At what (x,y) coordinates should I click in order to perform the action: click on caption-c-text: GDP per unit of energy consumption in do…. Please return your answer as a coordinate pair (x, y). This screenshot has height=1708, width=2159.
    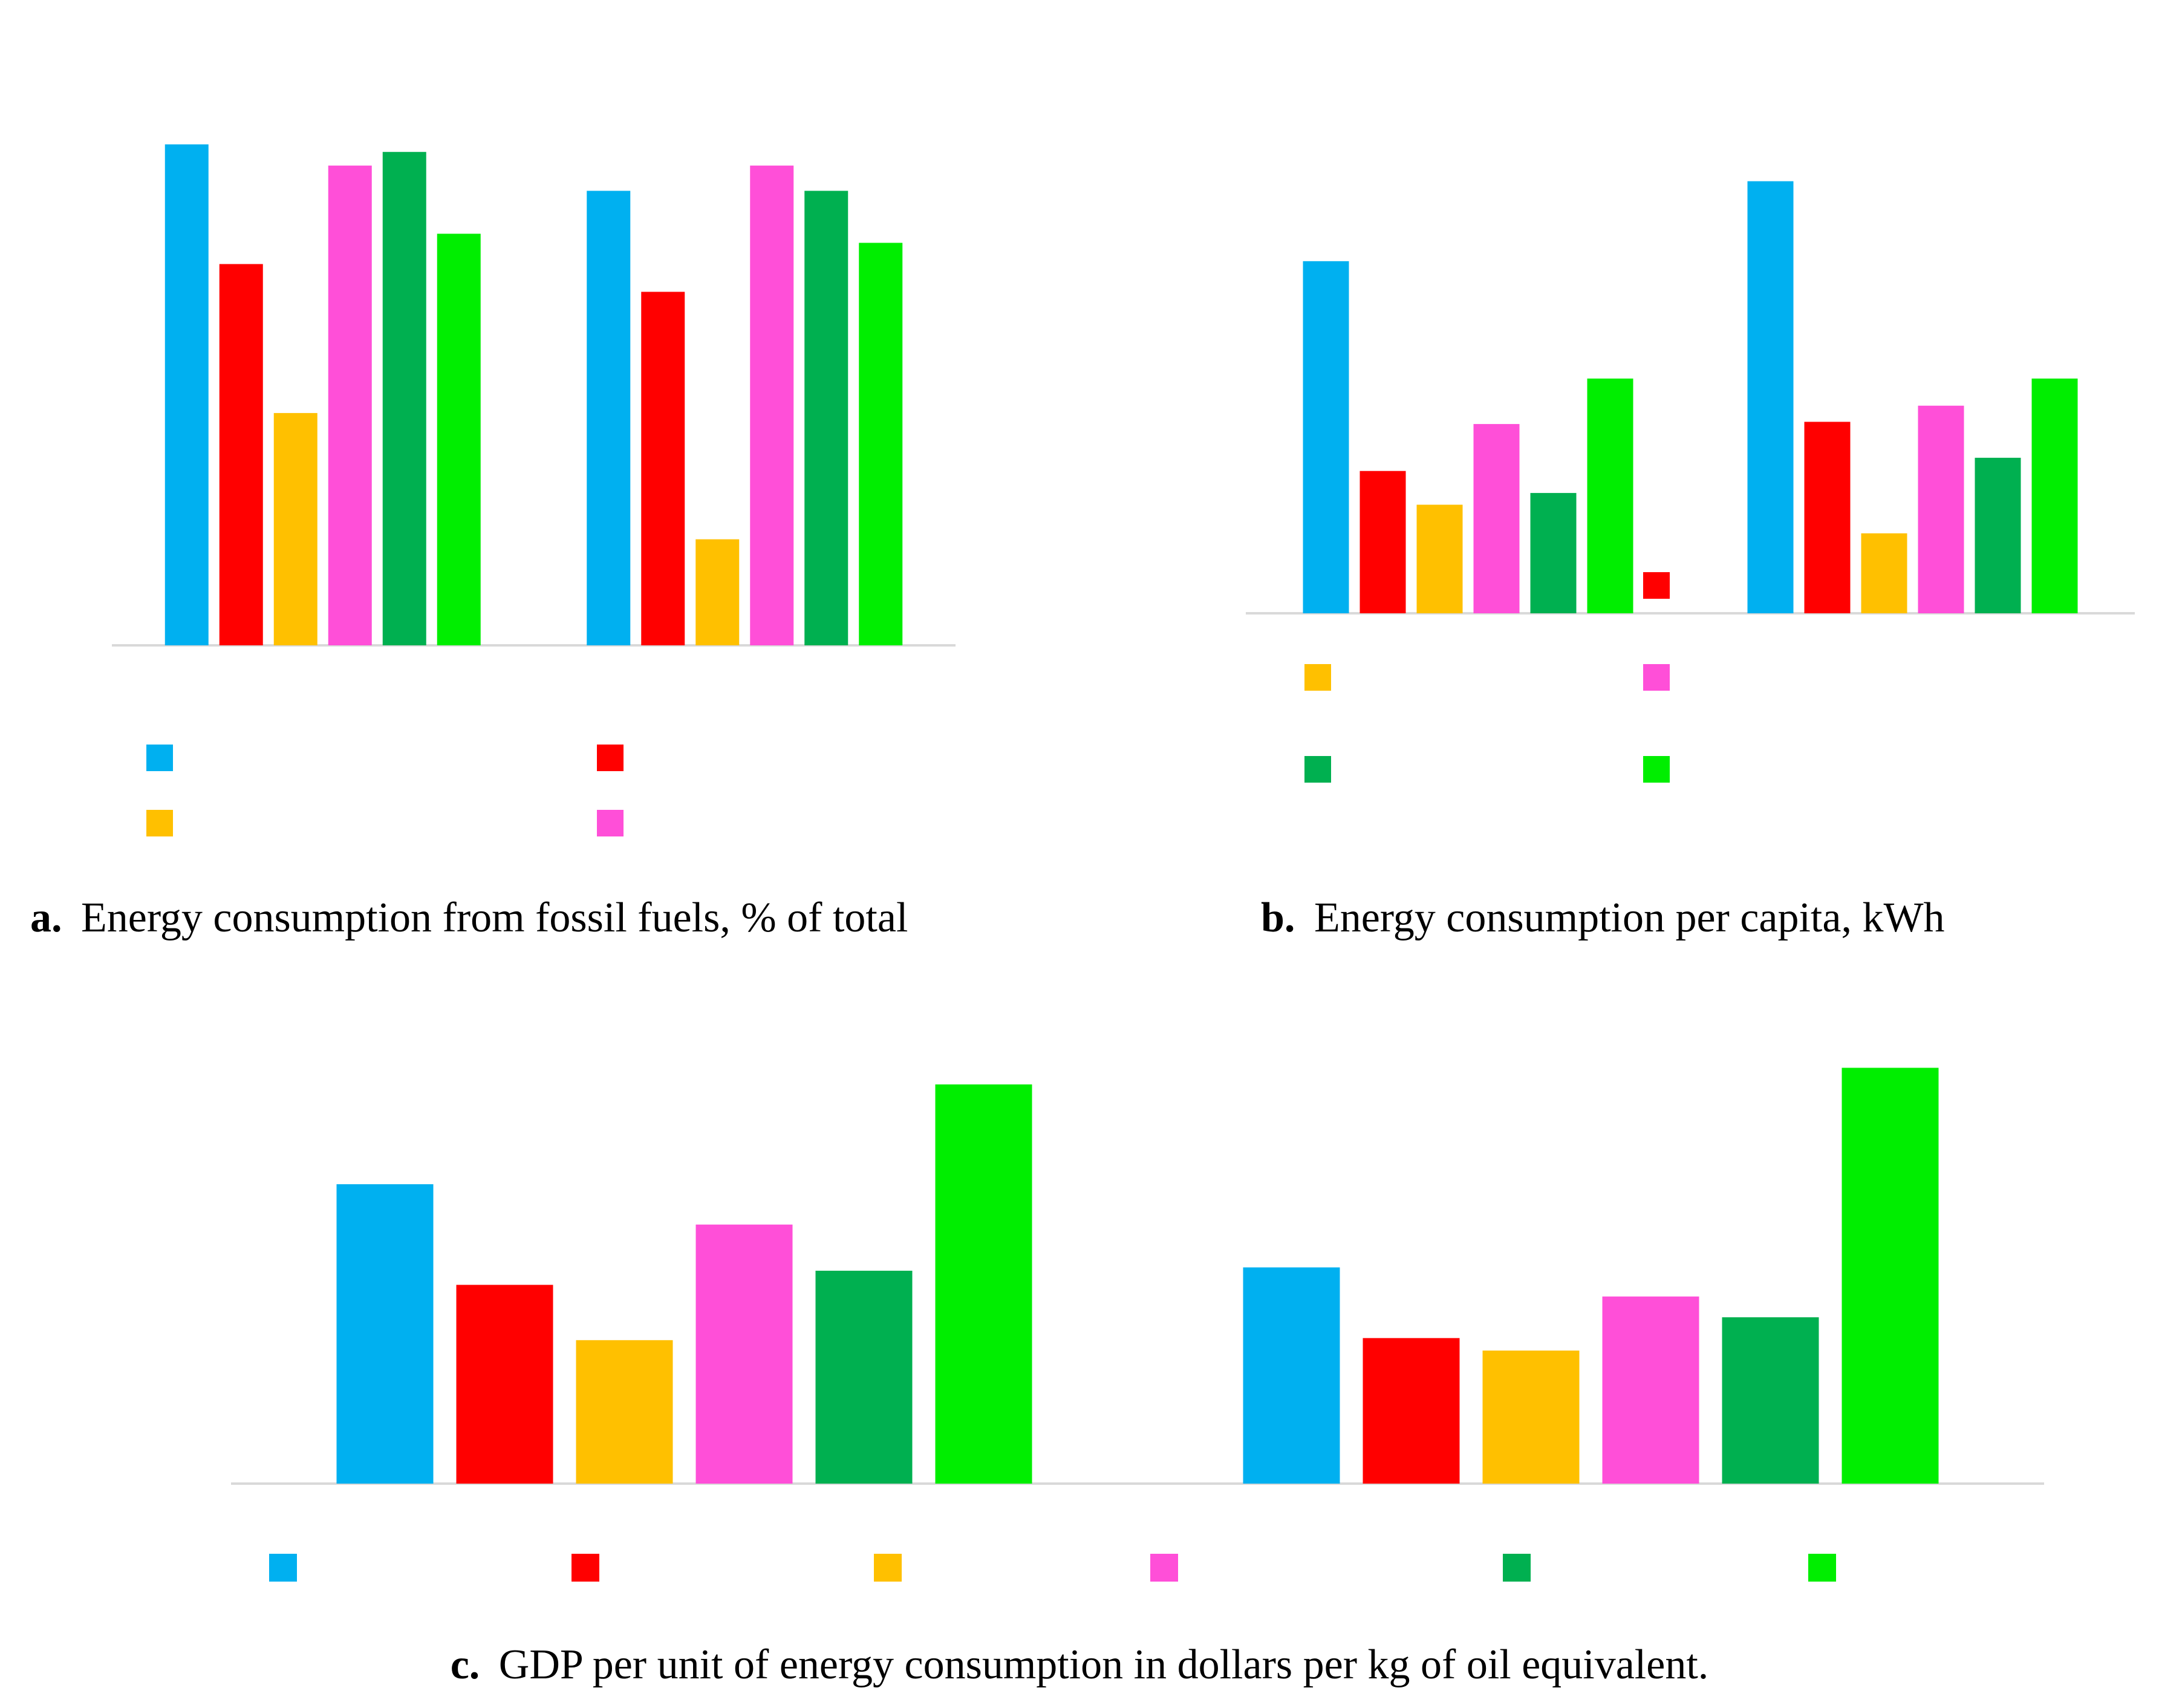
    Looking at the image, I should click on (1103, 1664).